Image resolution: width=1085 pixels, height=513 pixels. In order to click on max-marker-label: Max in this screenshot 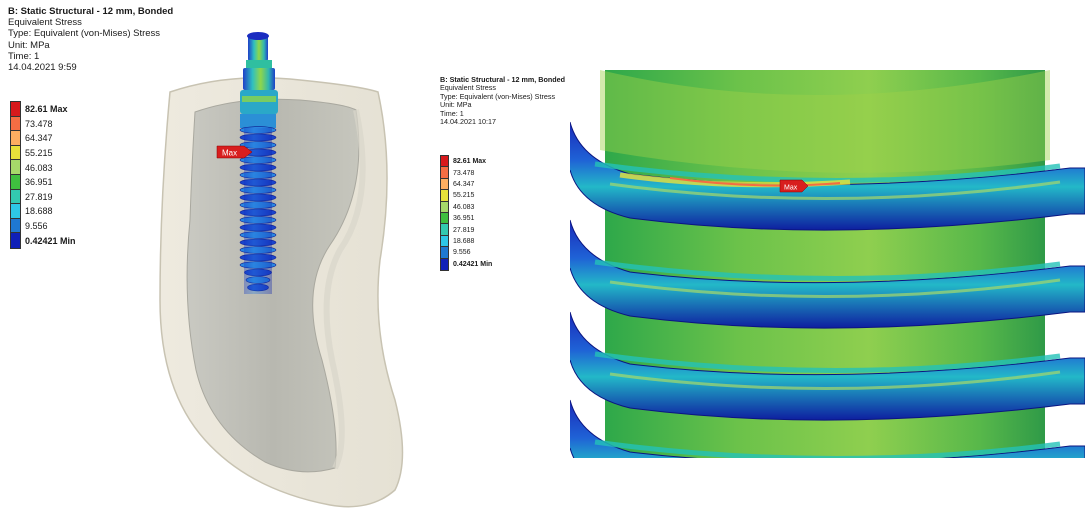, I will do `click(229, 153)`.